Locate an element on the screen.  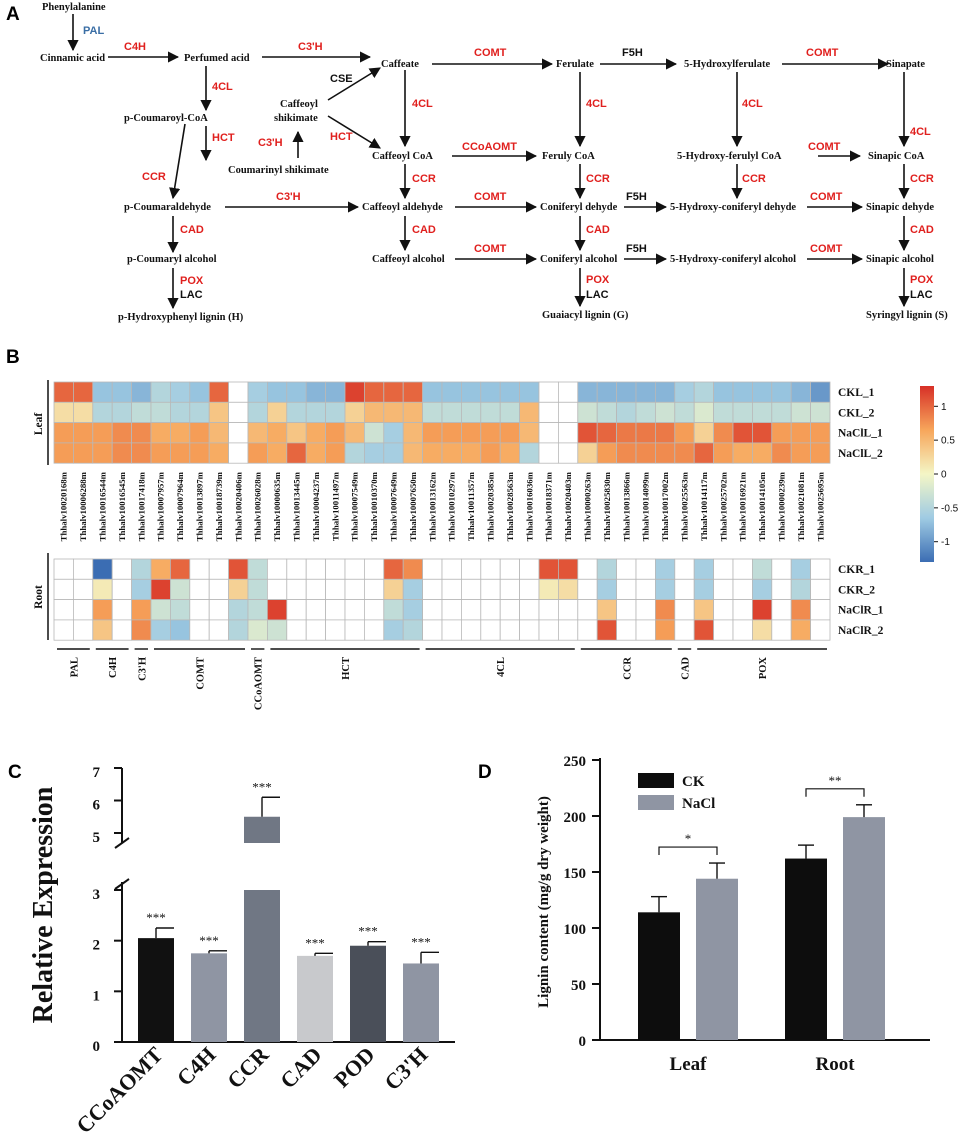
group-label: C4H is located at coordinates (113, 667).